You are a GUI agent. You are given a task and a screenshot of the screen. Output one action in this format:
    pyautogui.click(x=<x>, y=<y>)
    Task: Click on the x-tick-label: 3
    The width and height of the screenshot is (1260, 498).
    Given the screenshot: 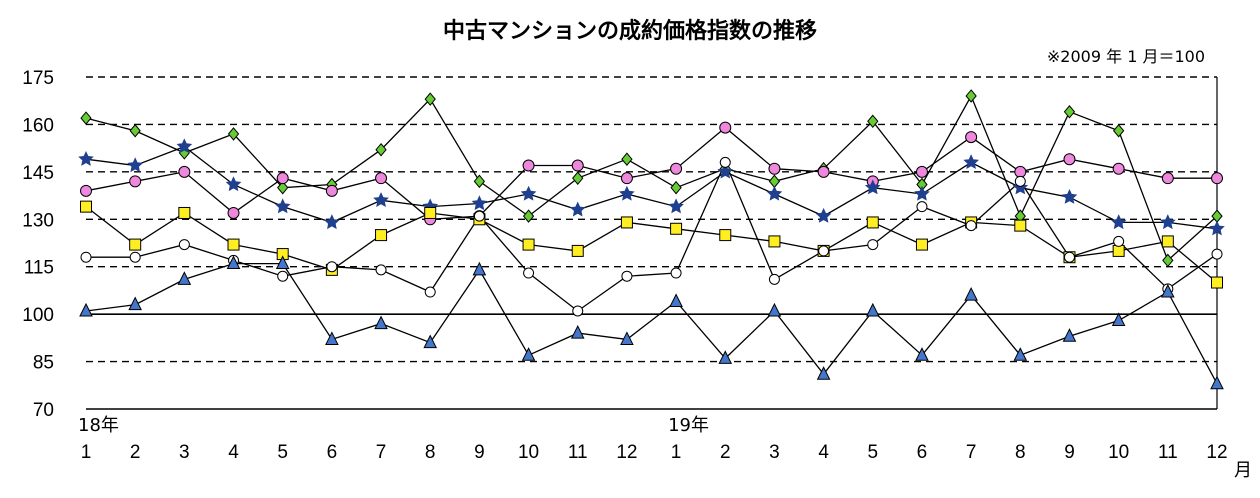 What is the action you would take?
    pyautogui.click(x=774, y=452)
    